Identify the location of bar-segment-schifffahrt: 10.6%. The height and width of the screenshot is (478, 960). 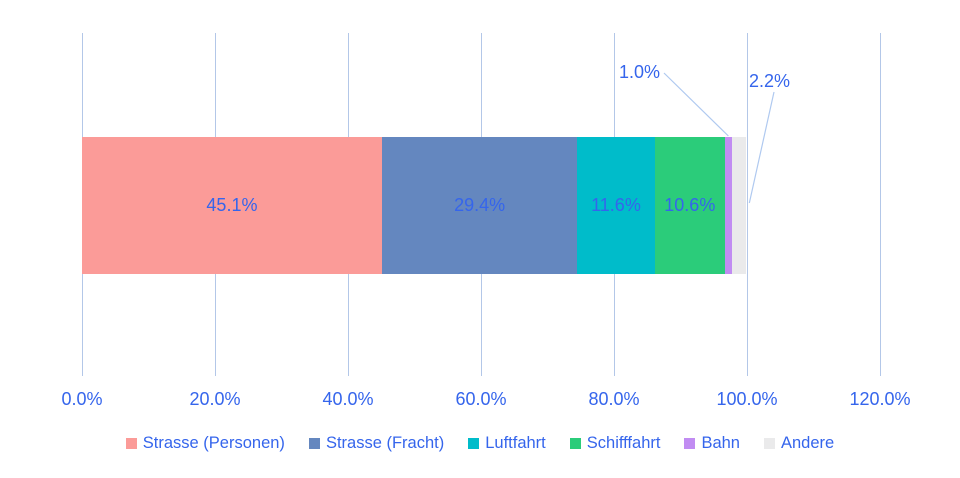
(690, 205).